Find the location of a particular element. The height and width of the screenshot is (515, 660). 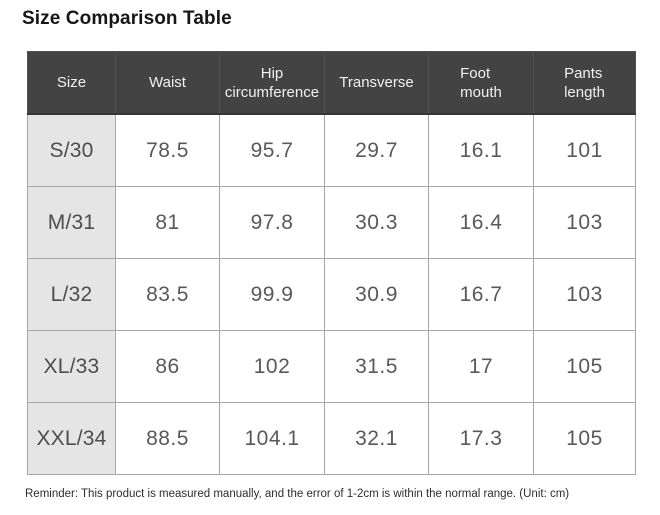

table-cell: 81 is located at coordinates (167, 222).